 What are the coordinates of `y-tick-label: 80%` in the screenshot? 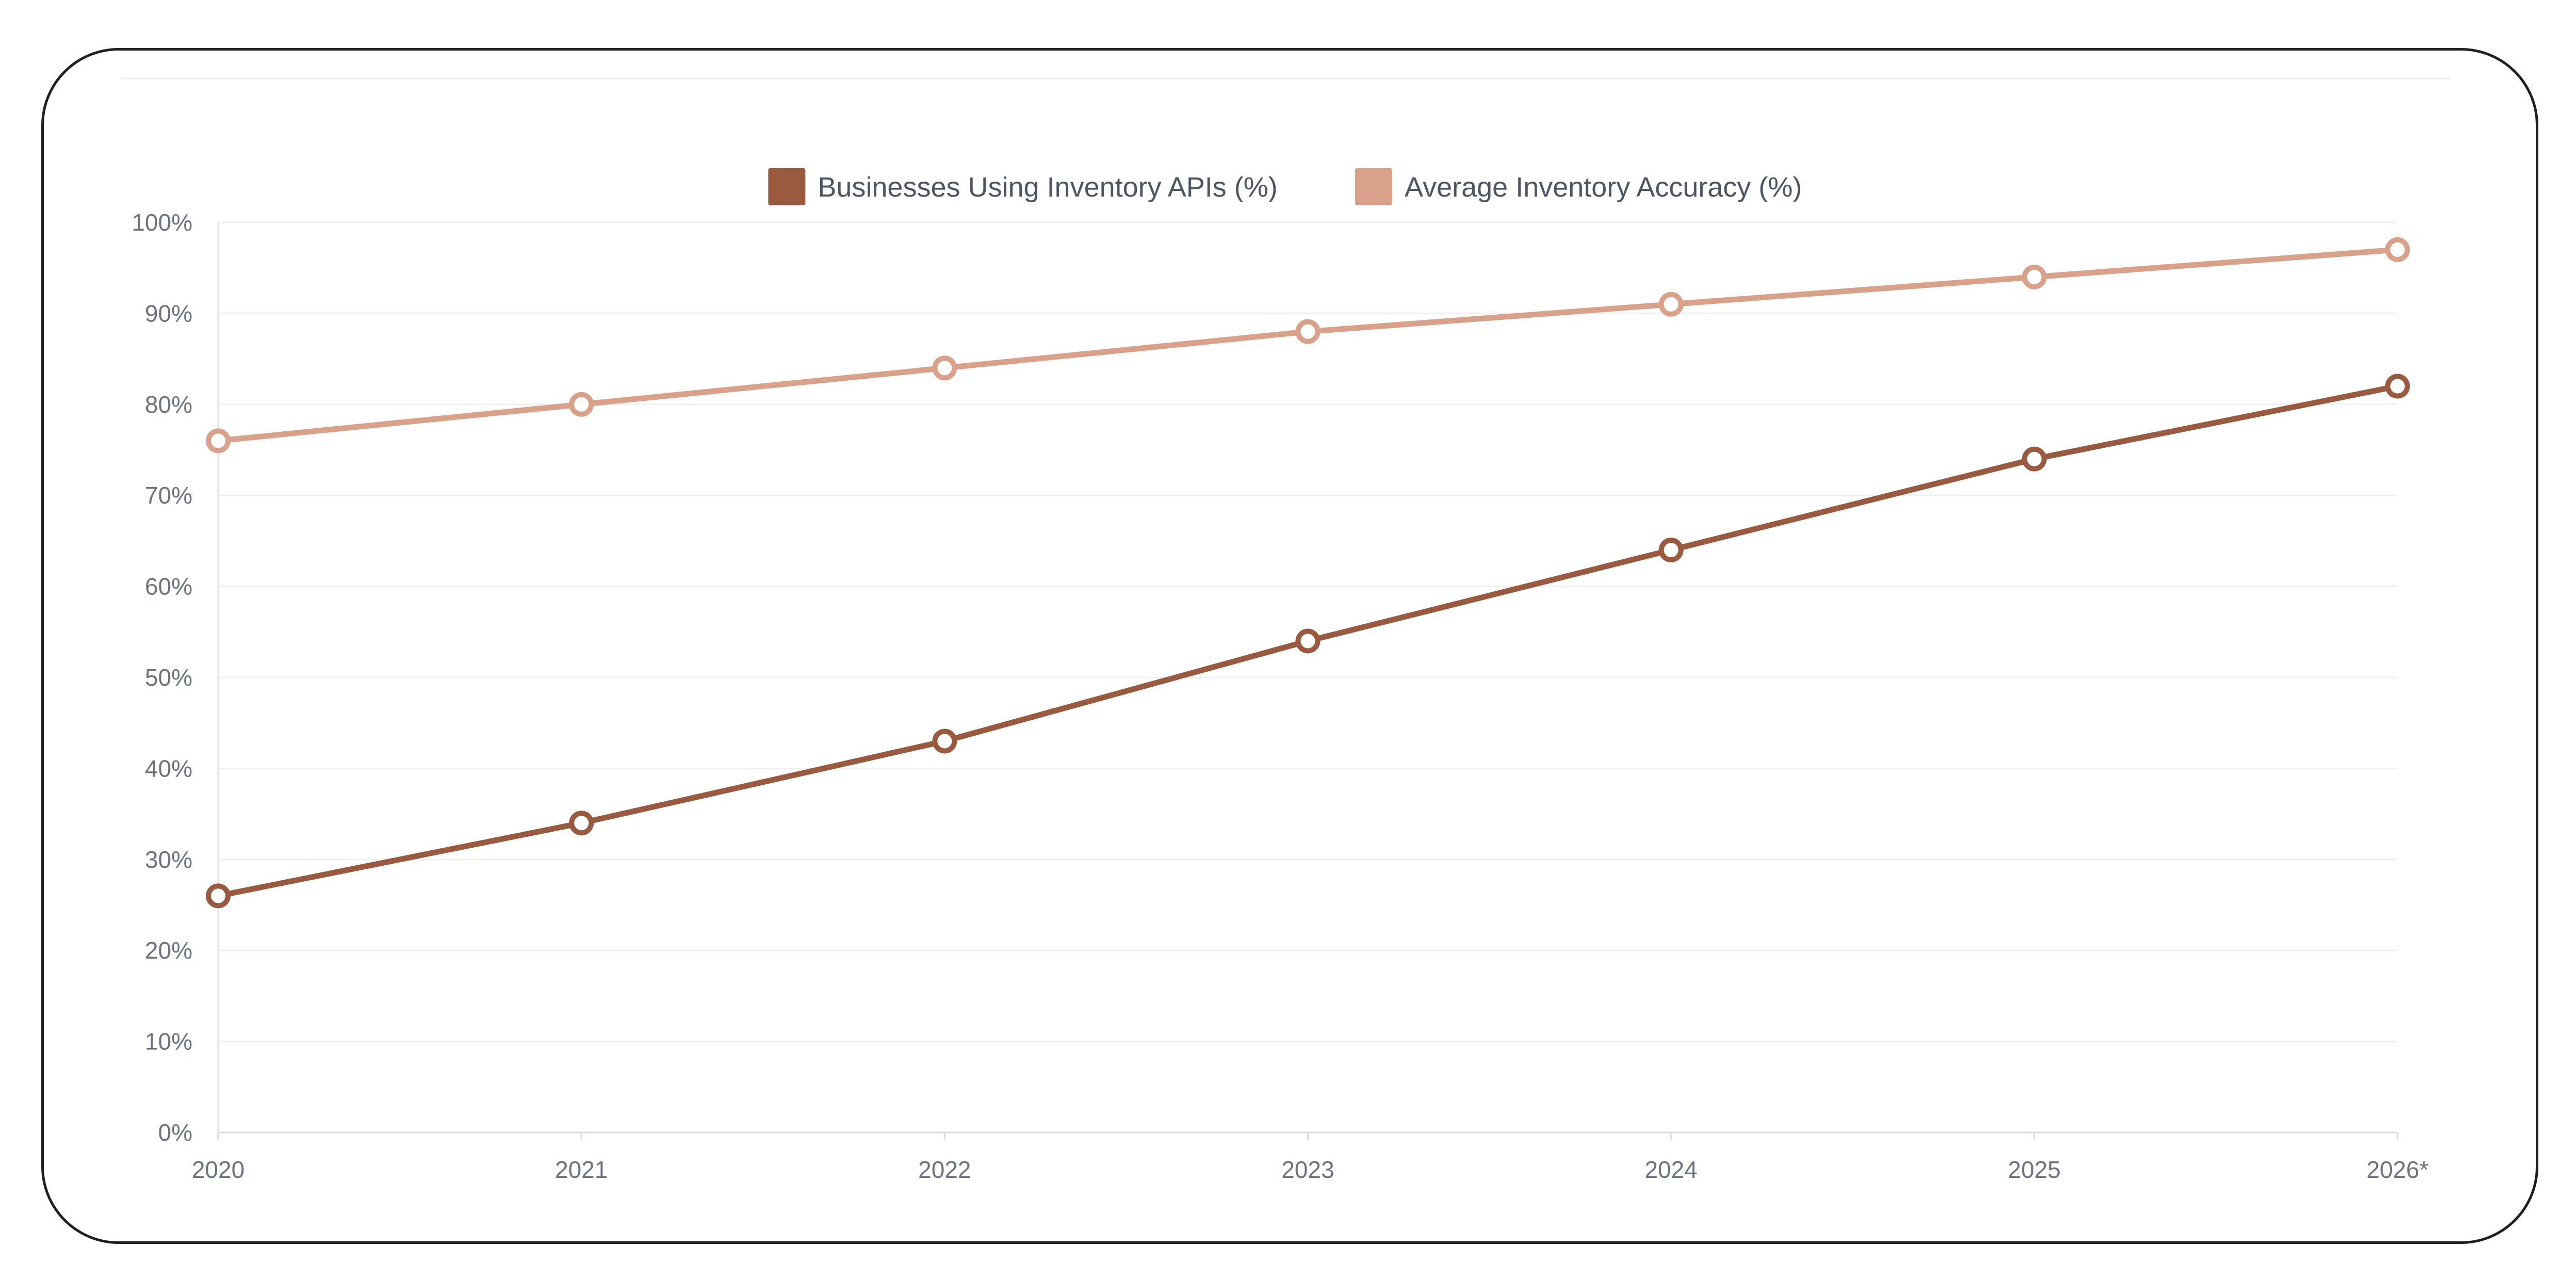 It's located at (169, 404).